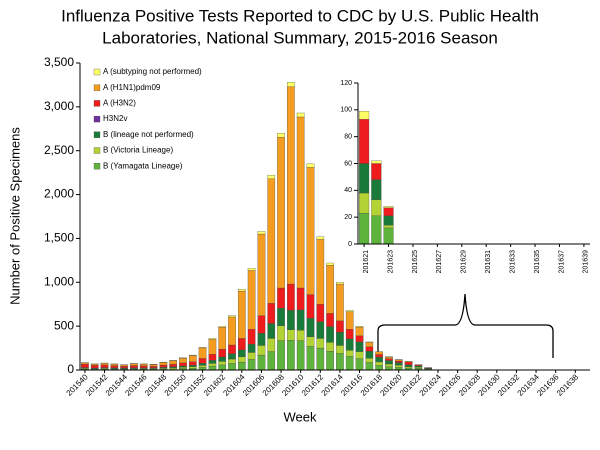 Image resolution: width=600 pixels, height=450 pixels. What do you see at coordinates (348, 217) in the screenshot?
I see `y-tick-label: 20` at bounding box center [348, 217].